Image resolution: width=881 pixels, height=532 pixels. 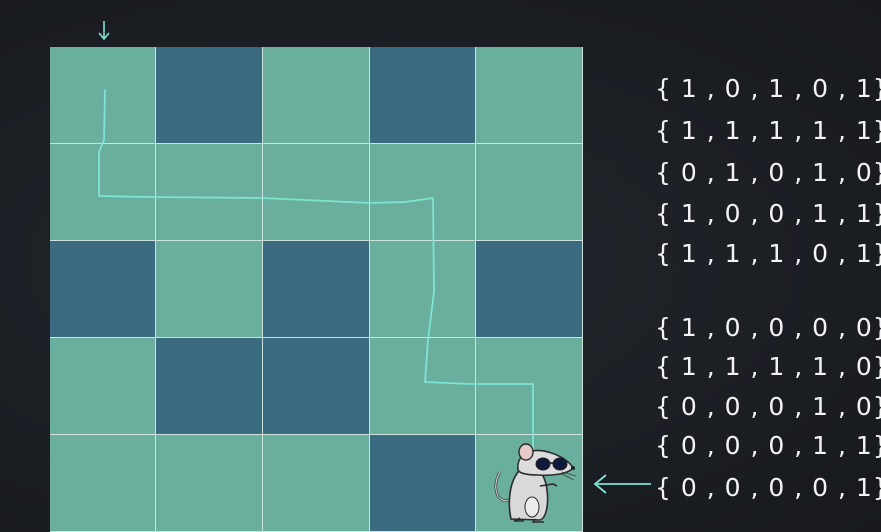 What do you see at coordinates (768, 366) in the screenshot?
I see `solution-matrix-row: { 1 , 1 , 1 , 1 , 0}` at bounding box center [768, 366].